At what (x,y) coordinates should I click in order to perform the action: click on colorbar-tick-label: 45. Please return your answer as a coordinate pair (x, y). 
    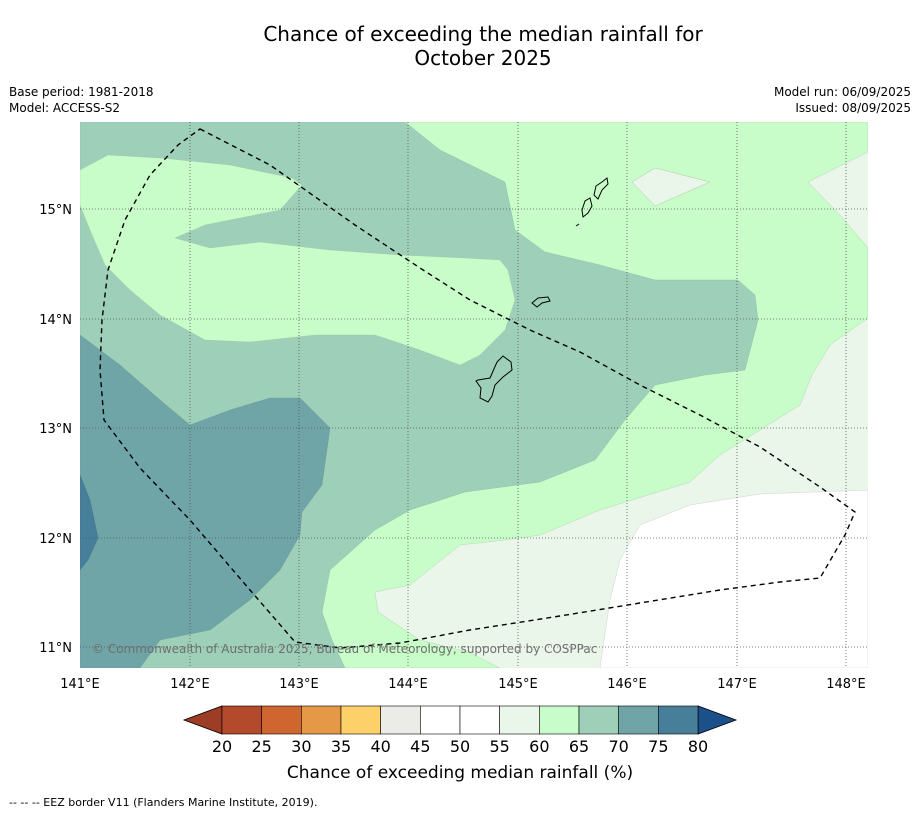
    Looking at the image, I should click on (420, 746).